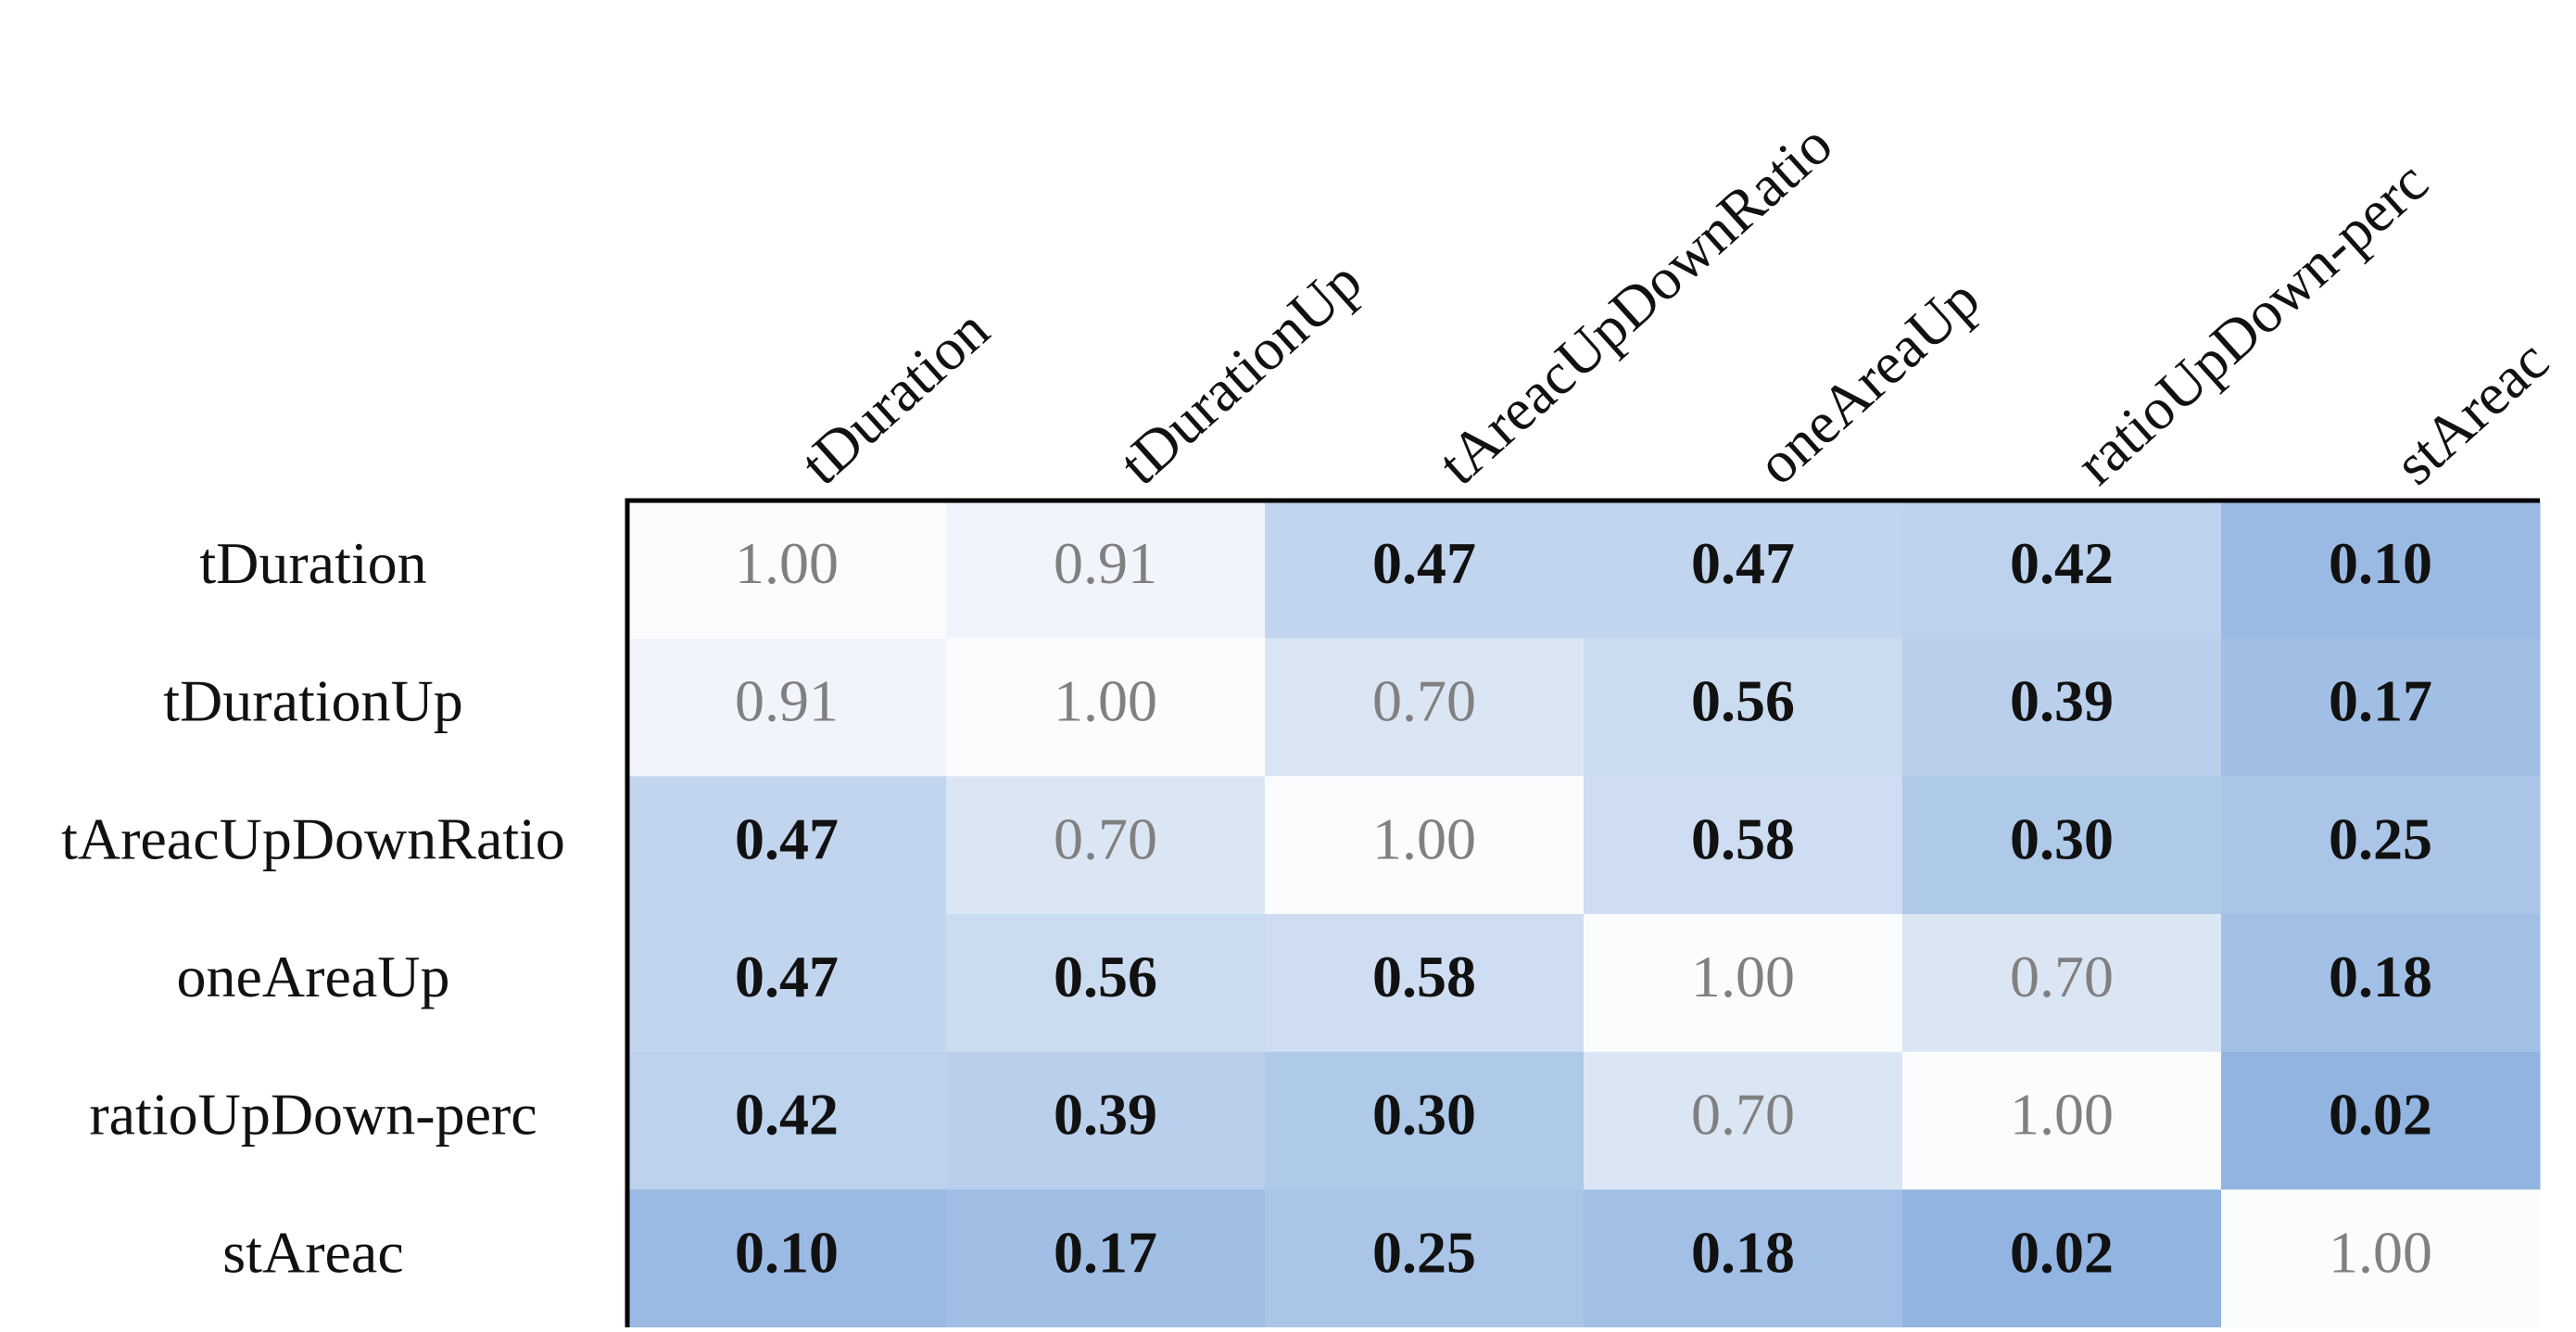  Describe the element at coordinates (1240, 372) in the screenshot. I see `column-label: tDurationUp` at that location.